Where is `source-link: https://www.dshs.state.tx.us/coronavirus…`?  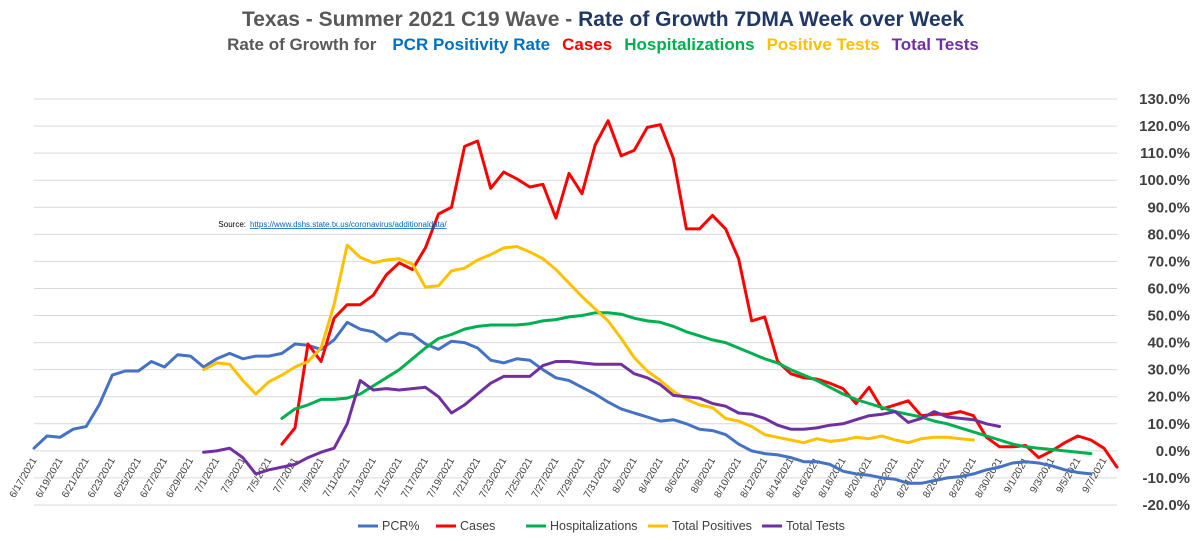 source-link: https://www.dshs.state.tx.us/coronavirus… is located at coordinates (348, 224).